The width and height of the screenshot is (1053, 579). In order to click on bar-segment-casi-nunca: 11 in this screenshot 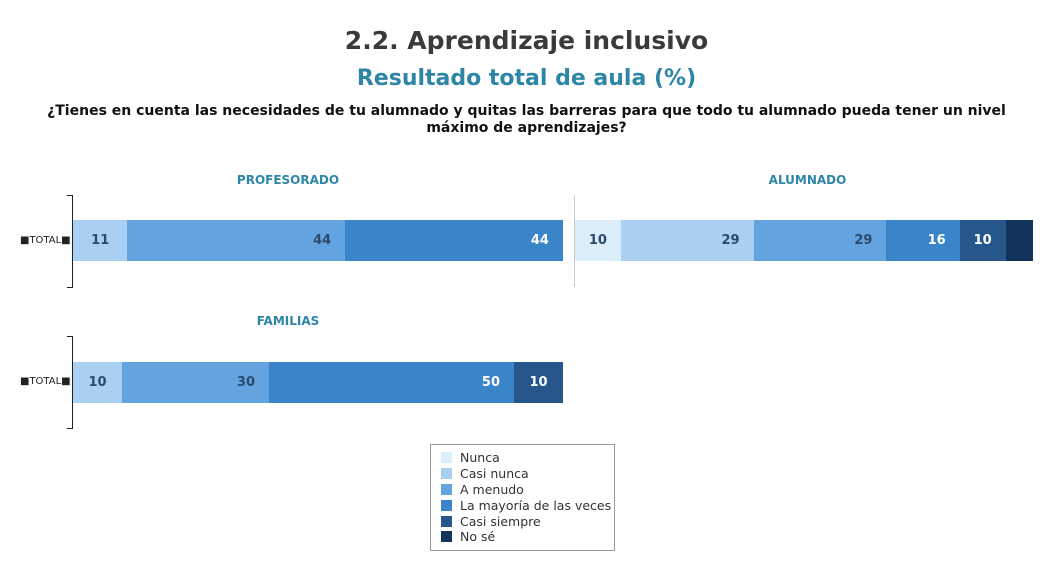, I will do `click(100, 240)`.